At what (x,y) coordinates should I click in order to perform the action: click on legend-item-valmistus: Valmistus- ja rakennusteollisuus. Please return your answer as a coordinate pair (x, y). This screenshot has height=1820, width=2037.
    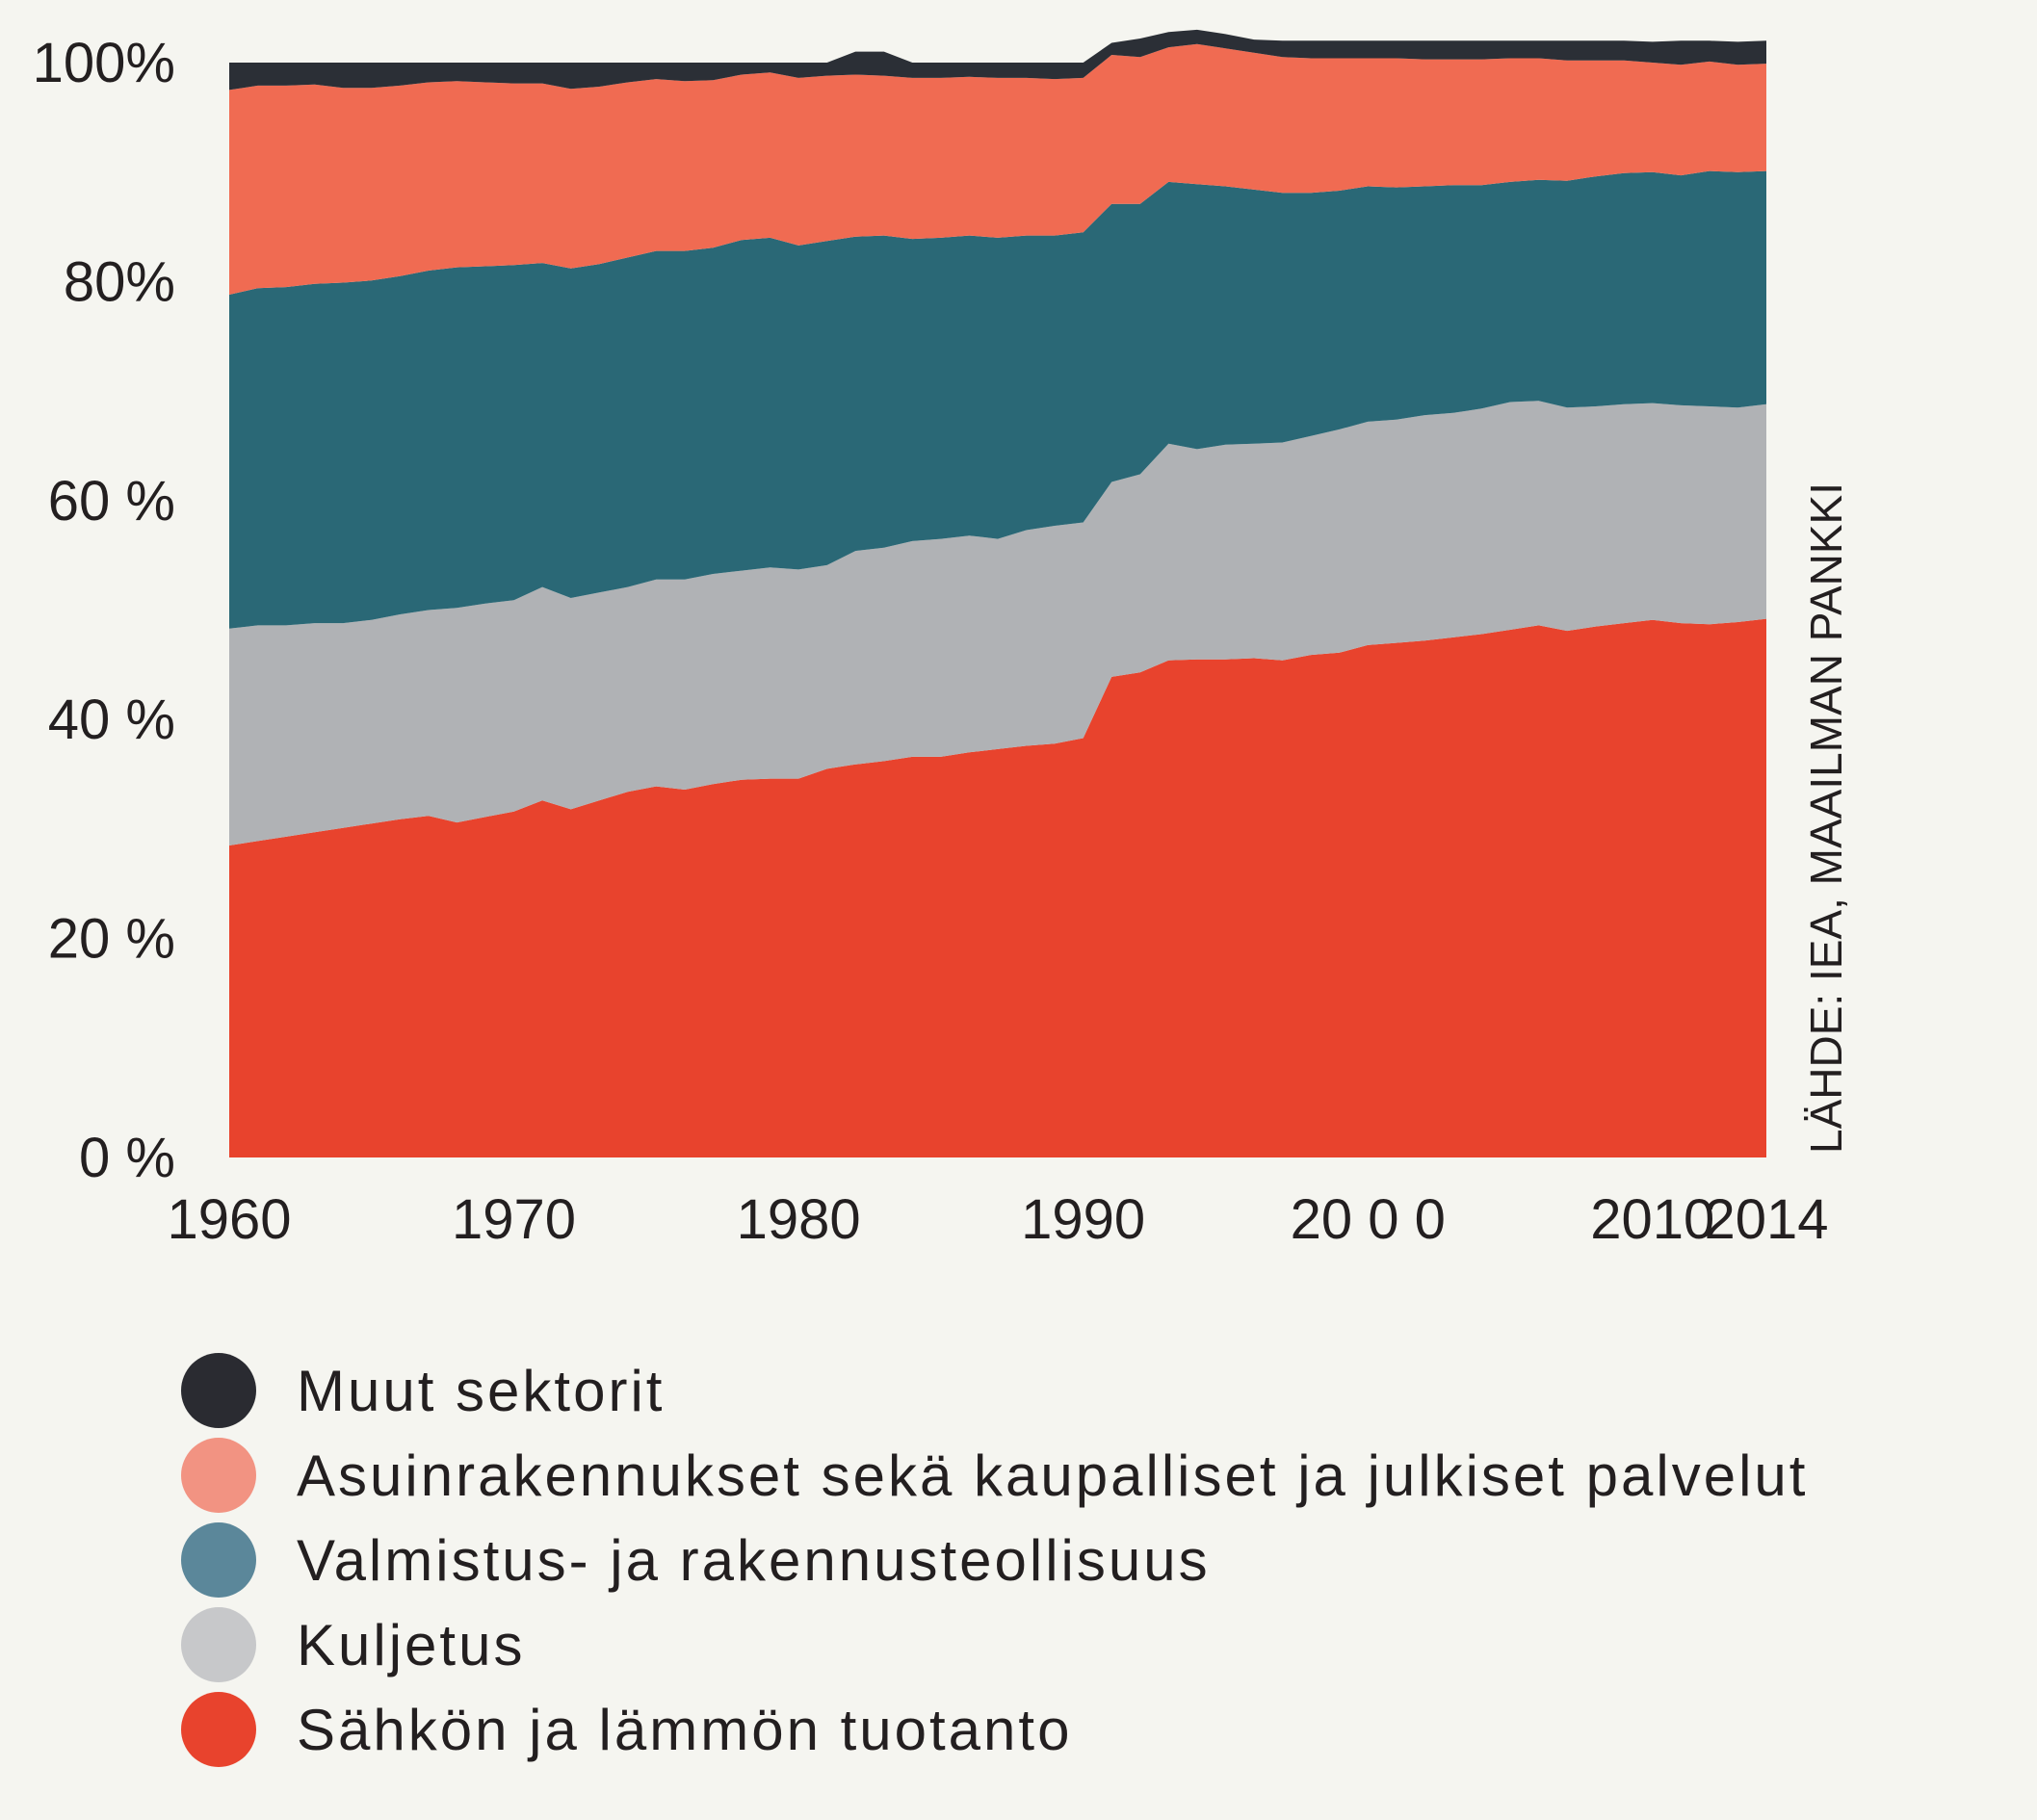
    Looking at the image, I should click on (995, 1560).